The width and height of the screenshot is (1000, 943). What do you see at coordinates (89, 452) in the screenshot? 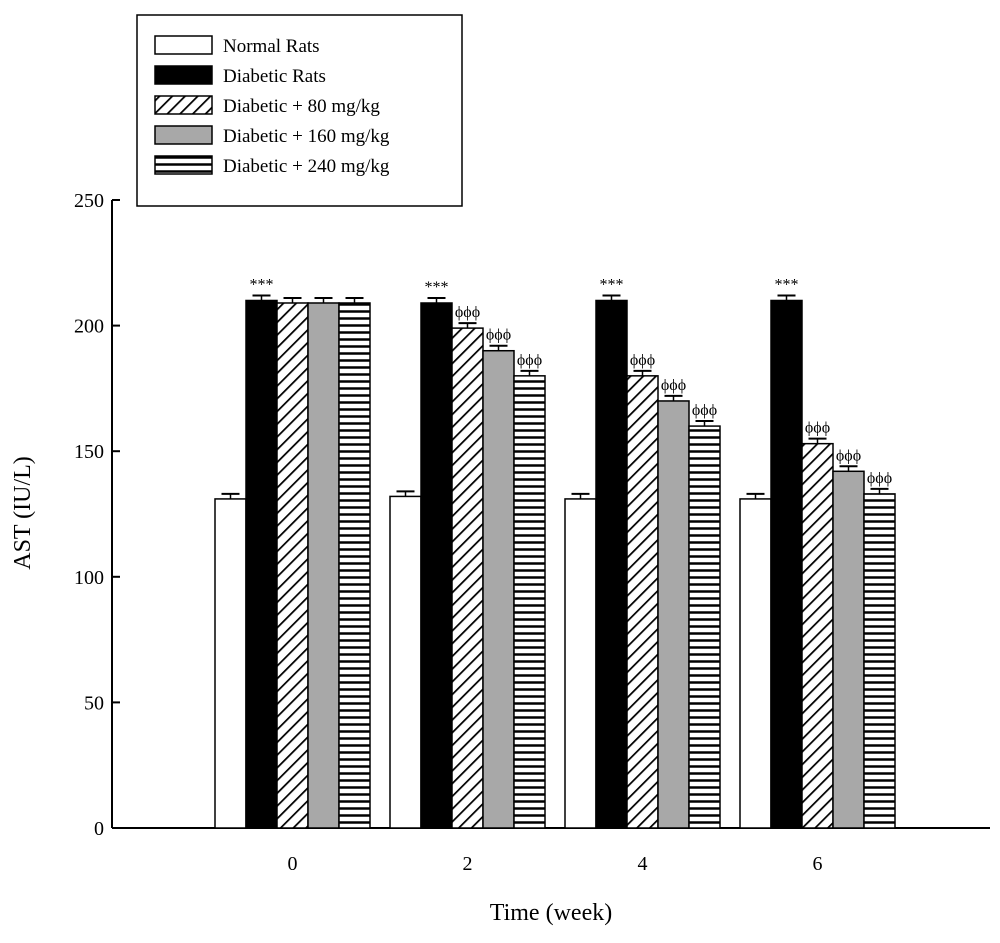
I see `y-tick-label: 150` at bounding box center [89, 452].